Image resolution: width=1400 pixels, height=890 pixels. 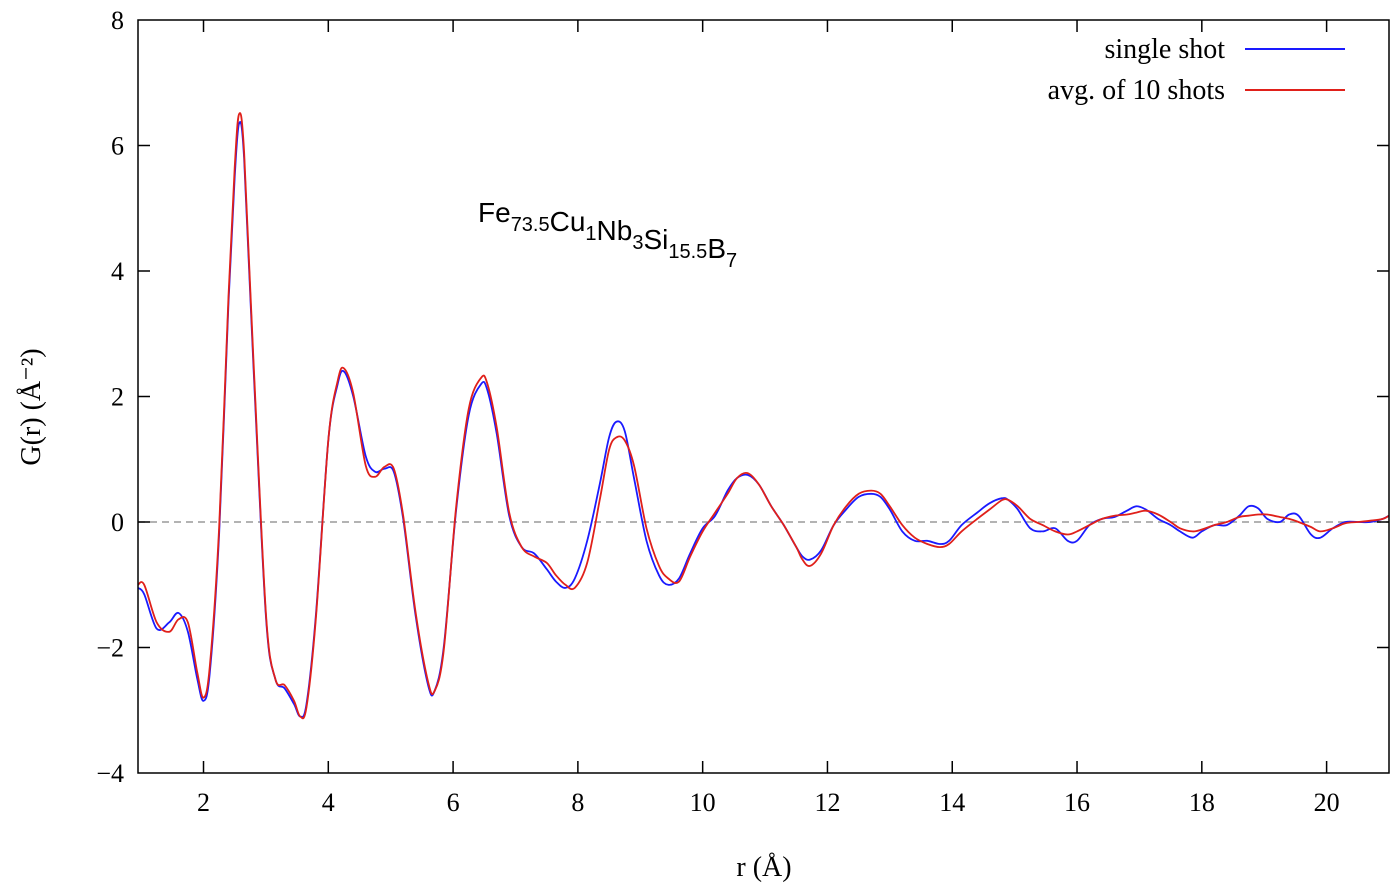 I want to click on y-tick-label: 0, so click(x=117, y=522).